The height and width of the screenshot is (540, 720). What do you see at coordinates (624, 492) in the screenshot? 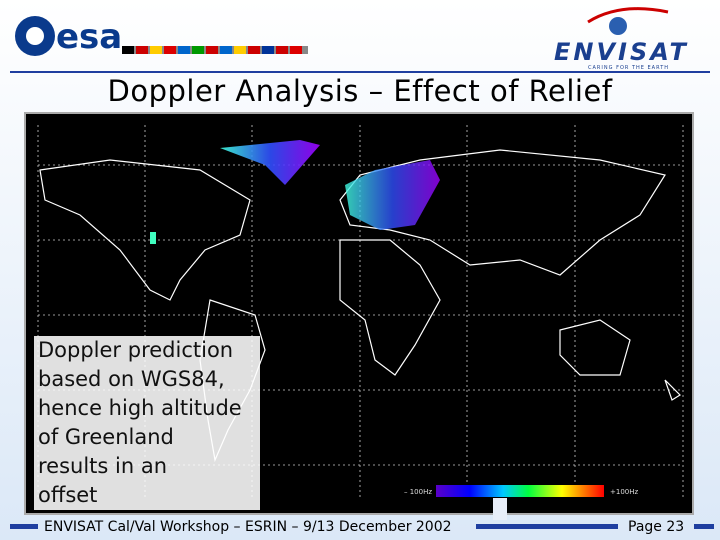
I see `colorbar-max-label: +100Hz` at bounding box center [624, 492].